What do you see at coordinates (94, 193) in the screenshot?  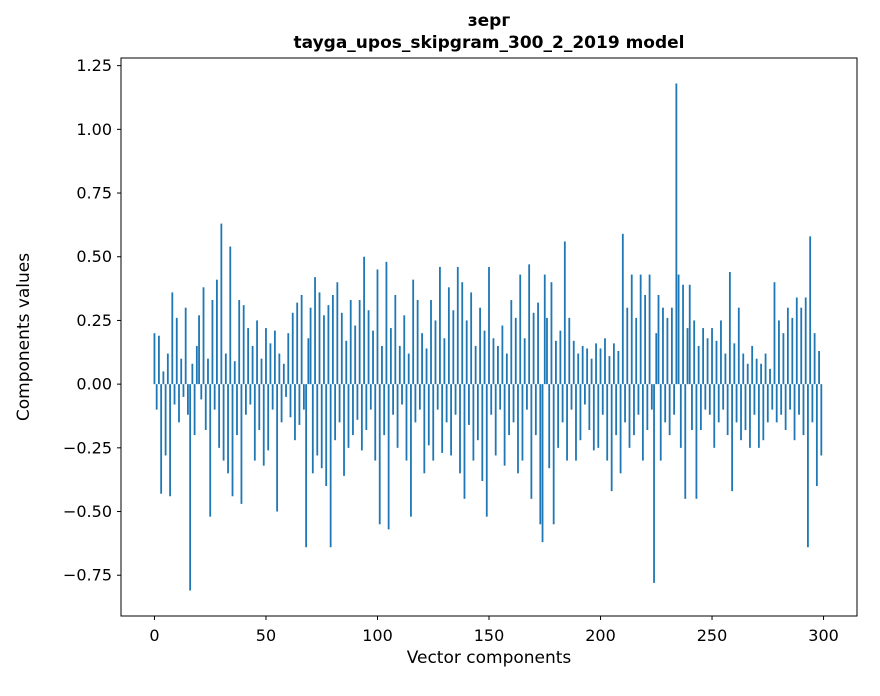 I see `y-tick-label: 0.75` at bounding box center [94, 193].